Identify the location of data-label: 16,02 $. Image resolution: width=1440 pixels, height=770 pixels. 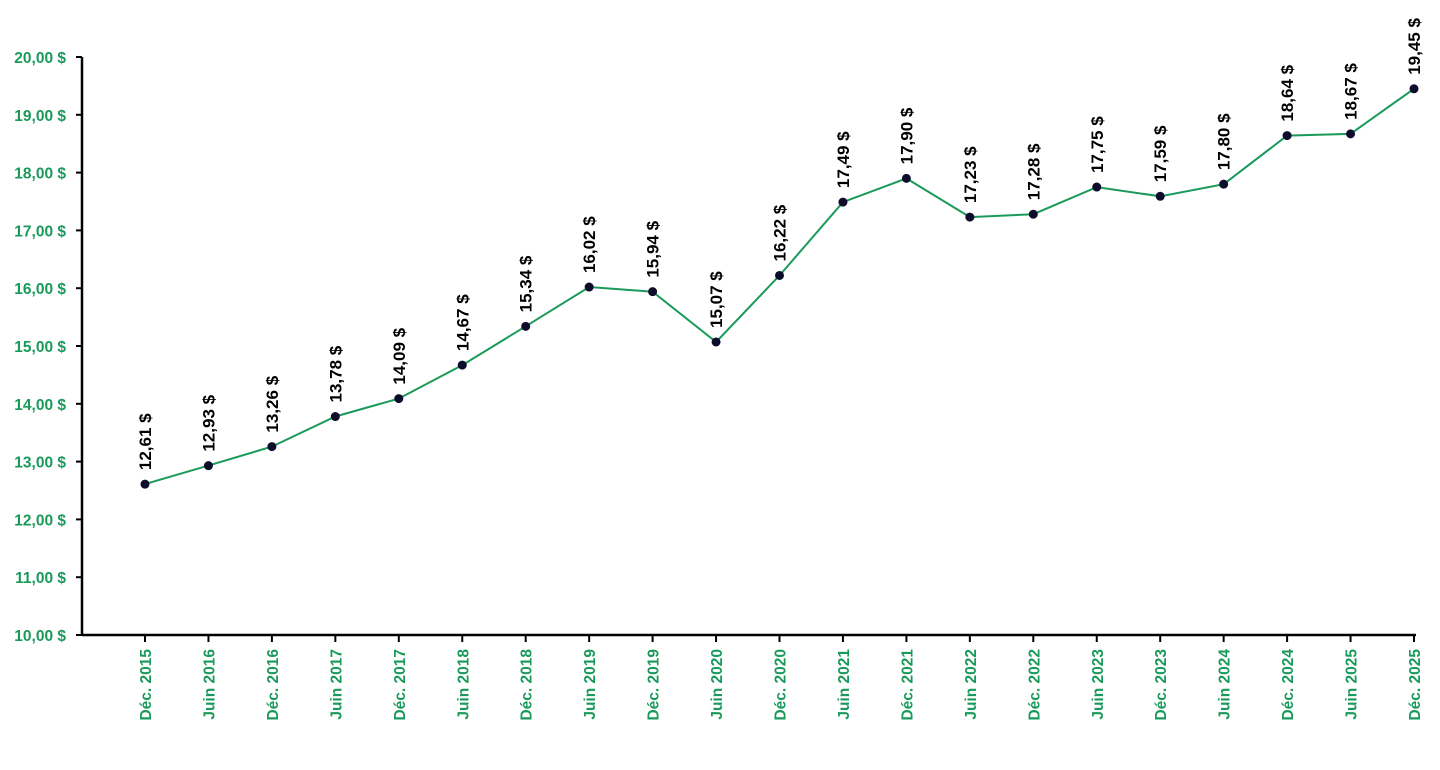
(589, 244).